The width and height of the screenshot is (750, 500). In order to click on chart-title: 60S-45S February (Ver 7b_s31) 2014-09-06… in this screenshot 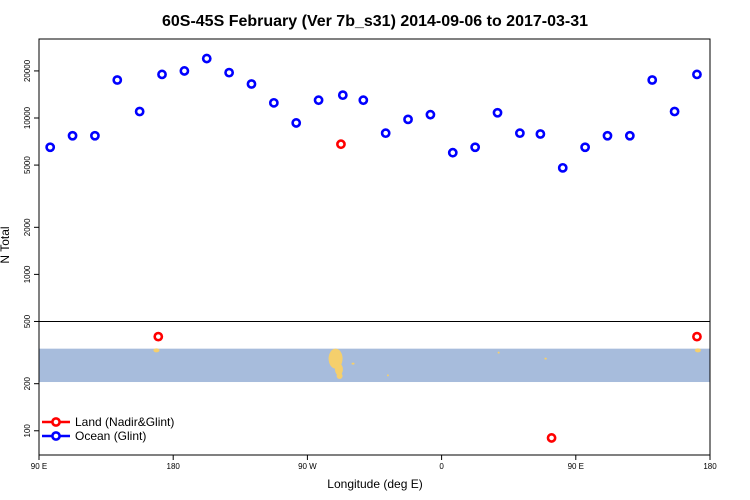, I will do `click(375, 21)`.